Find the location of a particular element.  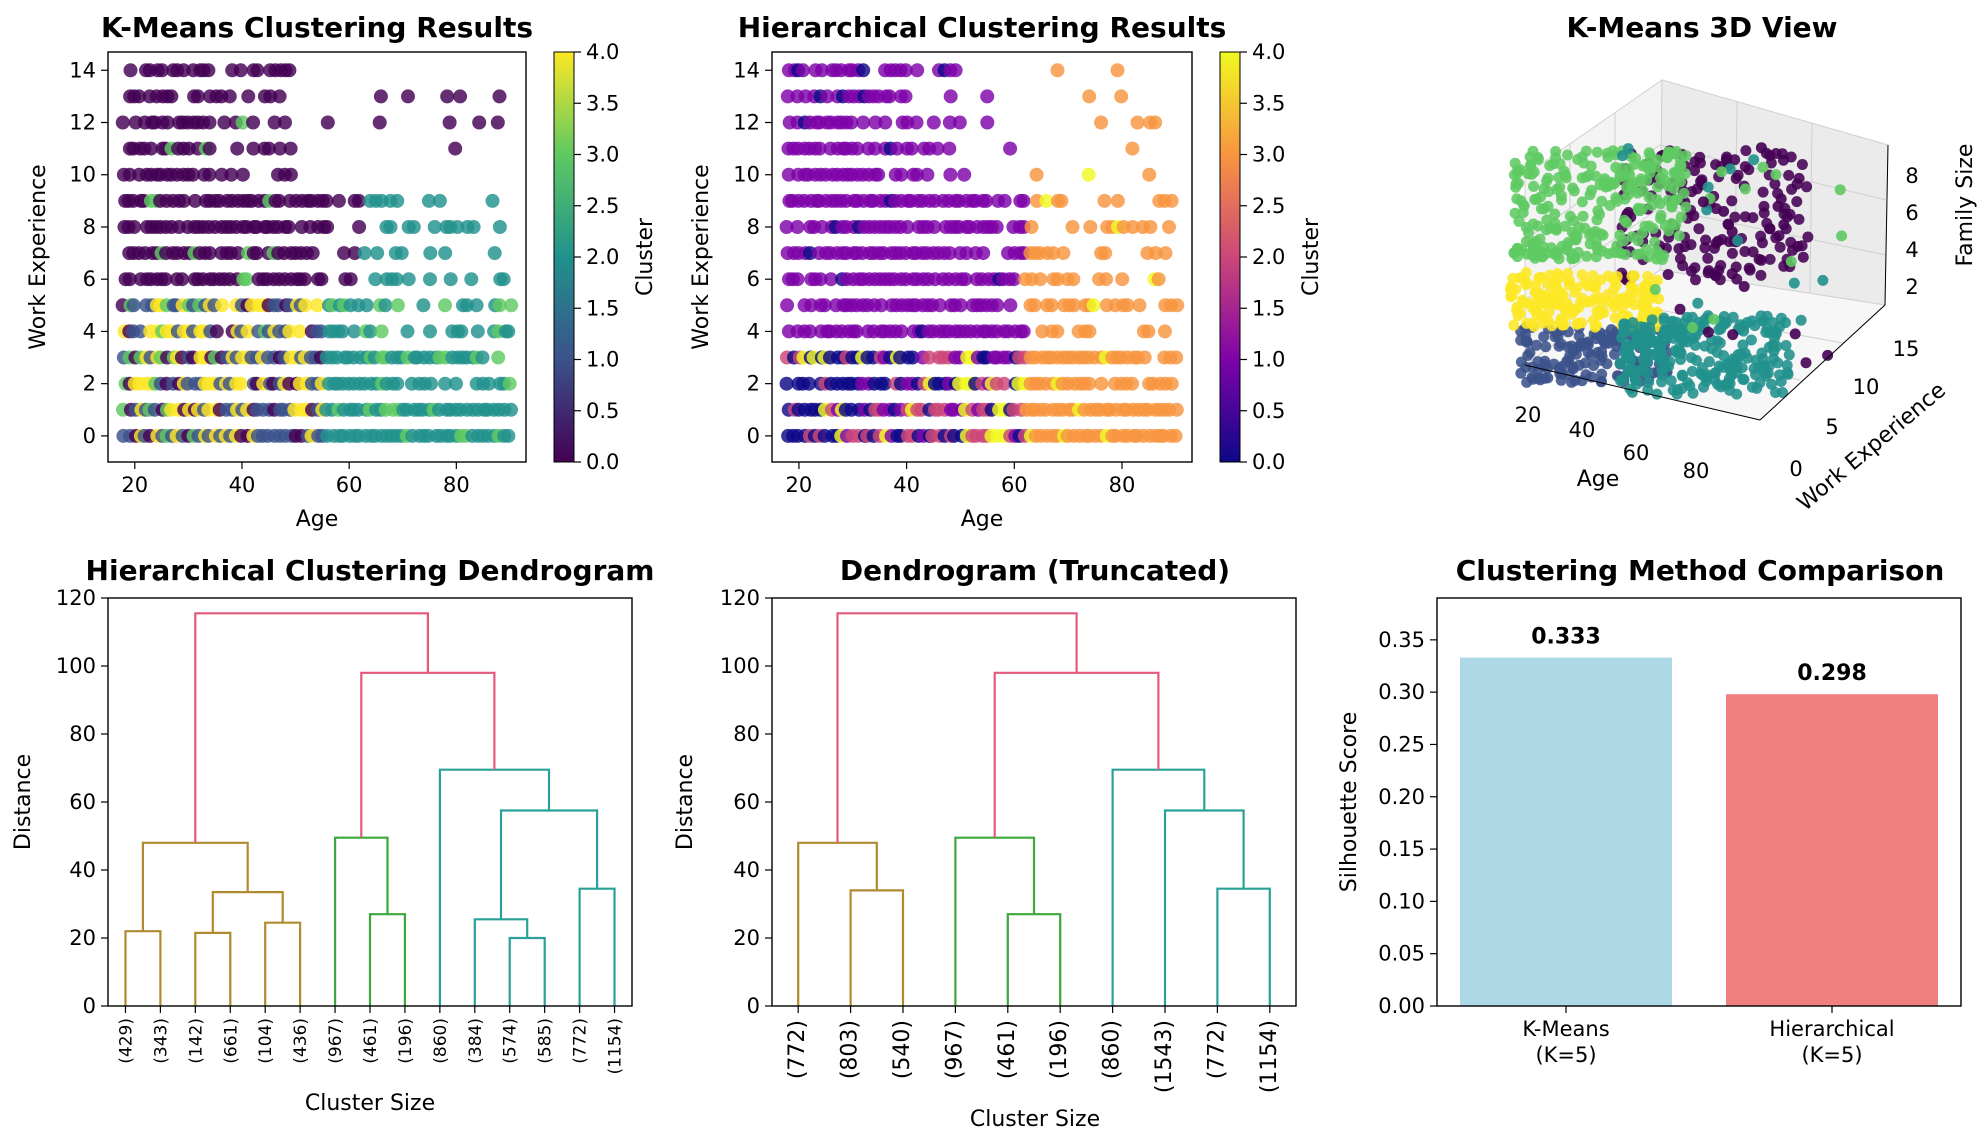

colorbar-tick-label: 3.5 is located at coordinates (1268, 103).